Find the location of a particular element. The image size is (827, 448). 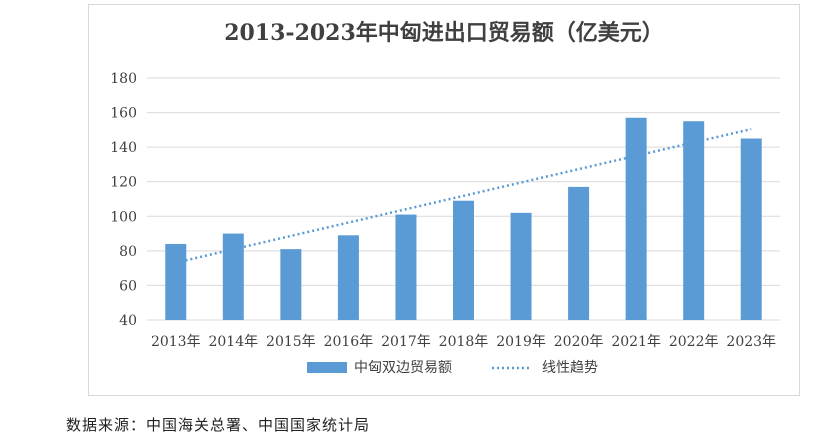

x-tick-label: 2021年 is located at coordinates (636, 342).